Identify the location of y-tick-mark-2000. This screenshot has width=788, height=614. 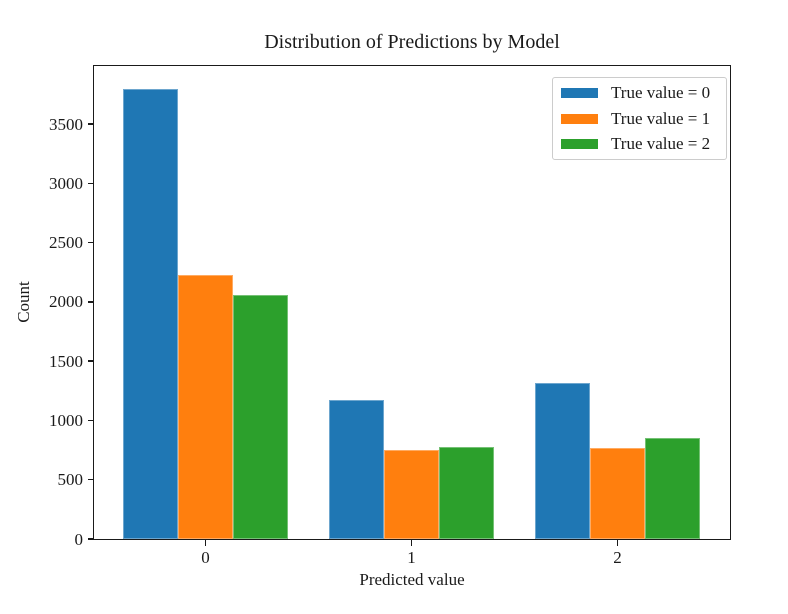
(91, 302).